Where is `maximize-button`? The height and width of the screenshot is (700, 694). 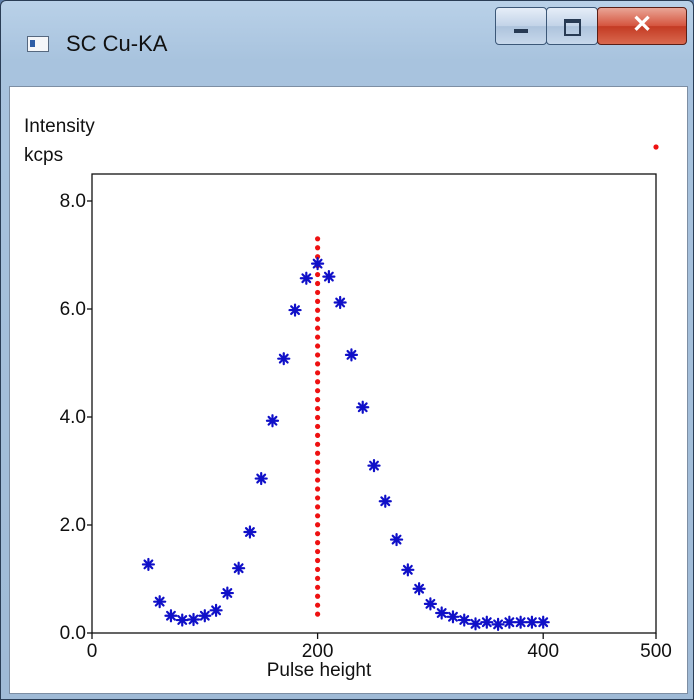
maximize-button is located at coordinates (572, 26).